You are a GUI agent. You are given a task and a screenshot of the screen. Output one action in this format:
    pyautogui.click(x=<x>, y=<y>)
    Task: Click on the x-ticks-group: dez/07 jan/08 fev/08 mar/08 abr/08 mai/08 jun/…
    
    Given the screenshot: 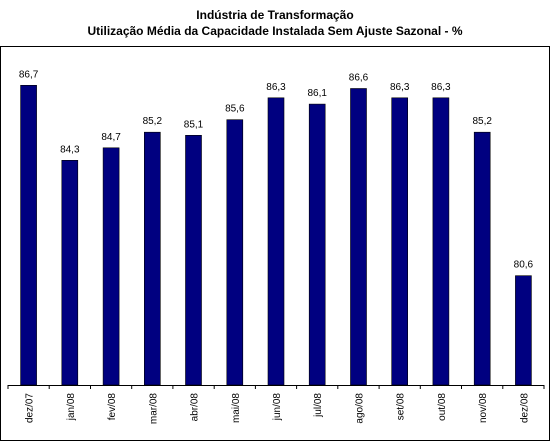 What is the action you would take?
    pyautogui.click(x=276, y=405)
    